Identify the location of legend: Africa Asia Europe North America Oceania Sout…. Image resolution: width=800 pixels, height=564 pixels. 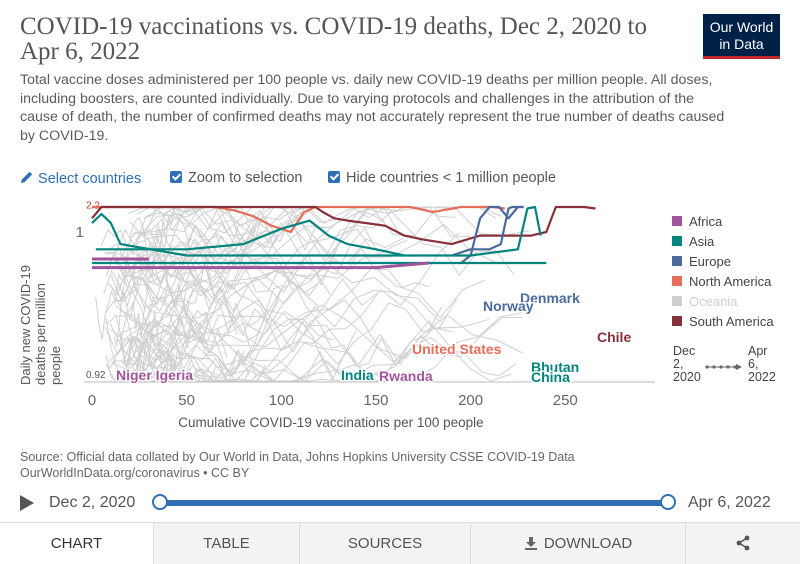
(724, 299).